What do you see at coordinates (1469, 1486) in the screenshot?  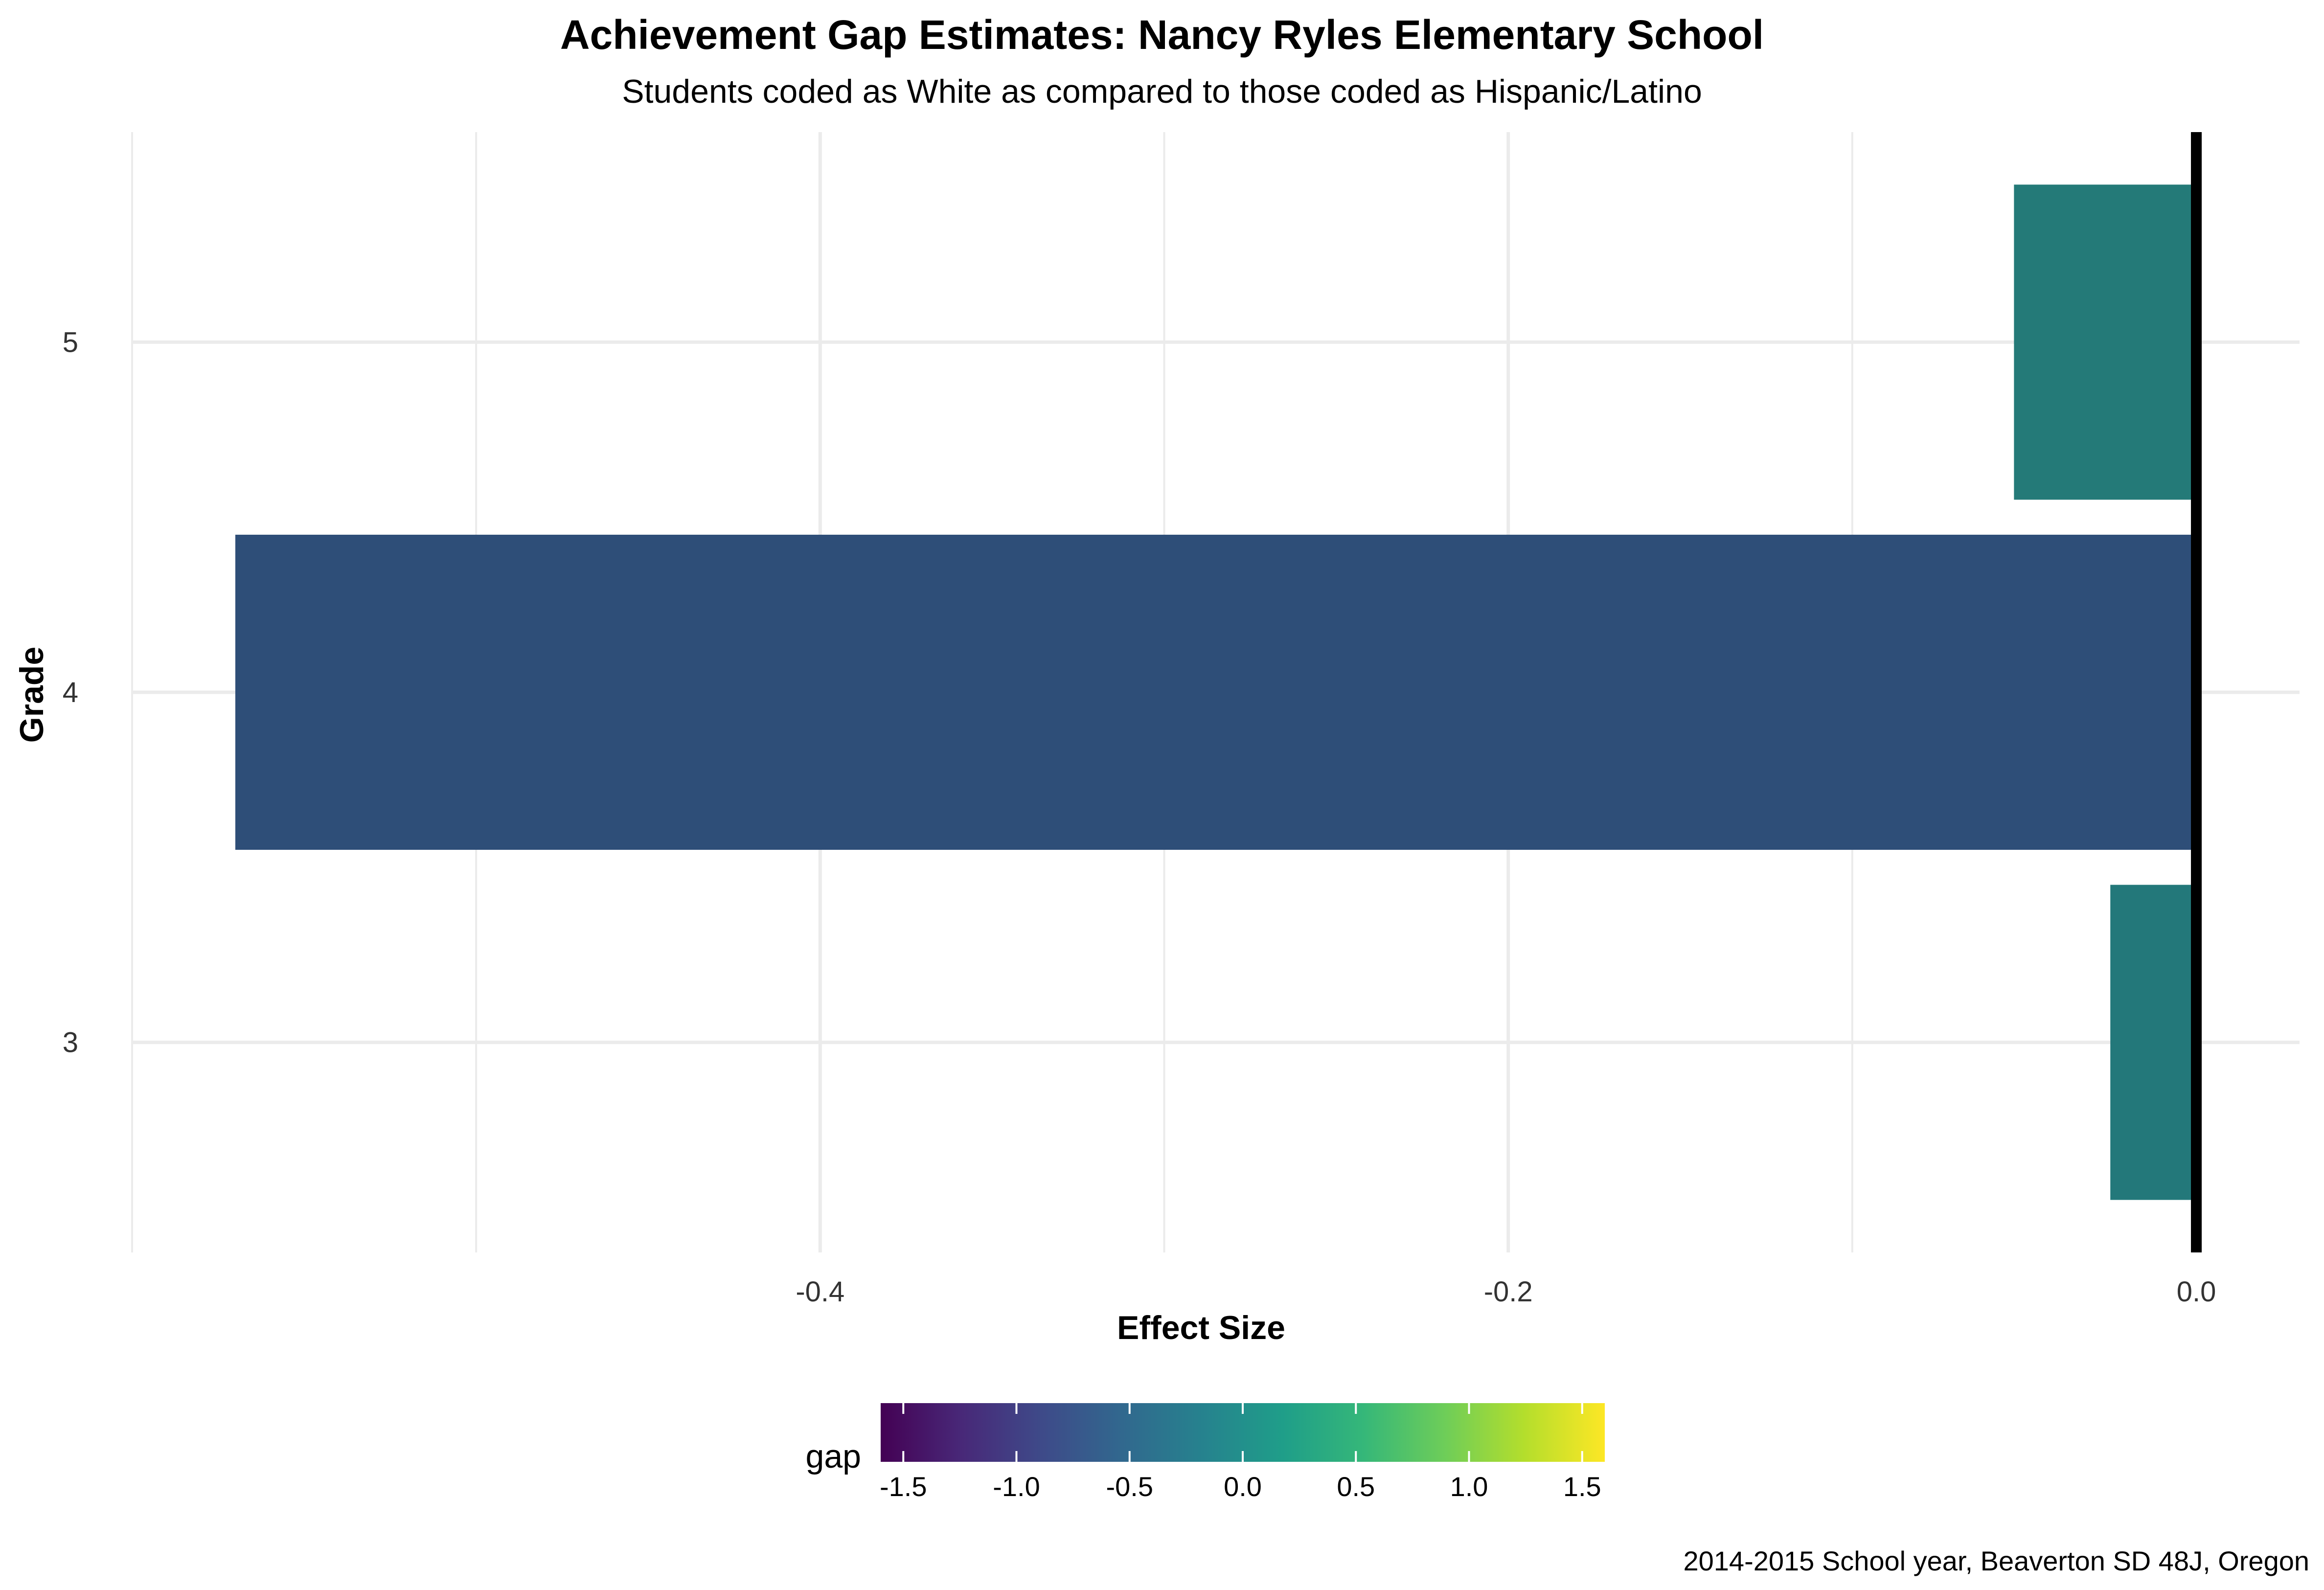 I see `legend-tick-label: 1.0` at bounding box center [1469, 1486].